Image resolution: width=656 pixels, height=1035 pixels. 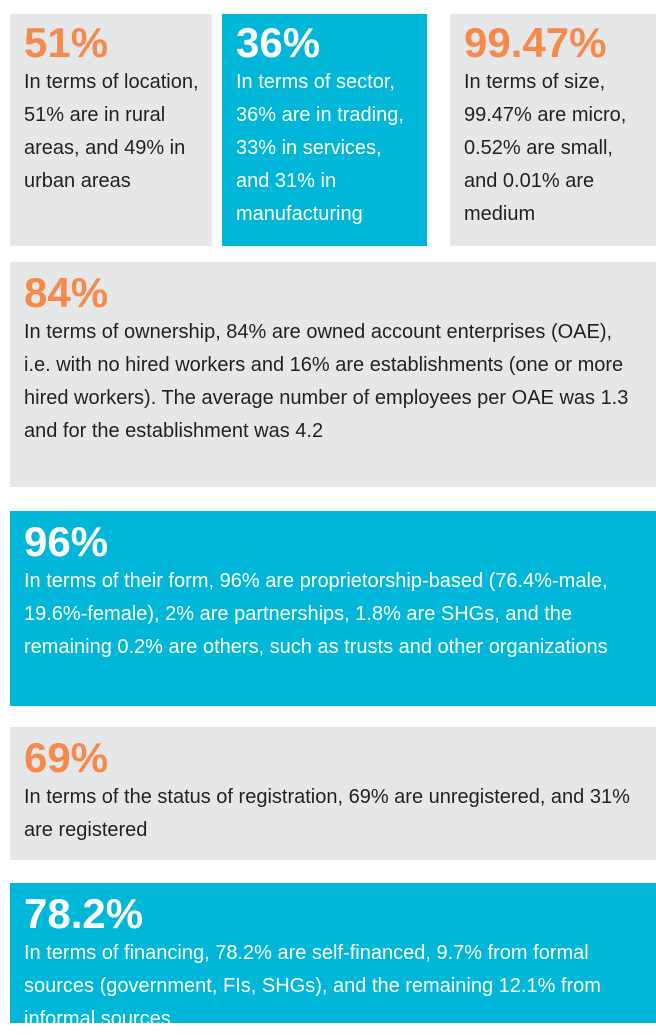 What do you see at coordinates (278, 42) in the screenshot?
I see `stat-value: 36%` at bounding box center [278, 42].